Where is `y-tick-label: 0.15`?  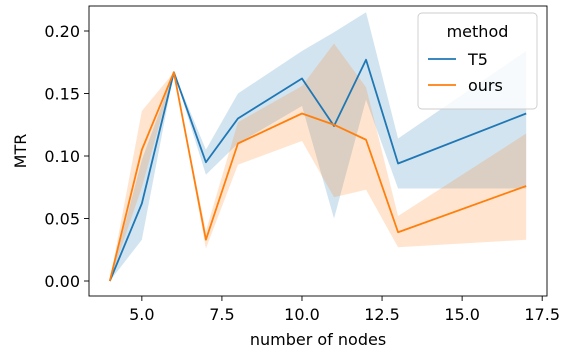
y-tick-label: 0.15 is located at coordinates (62, 94).